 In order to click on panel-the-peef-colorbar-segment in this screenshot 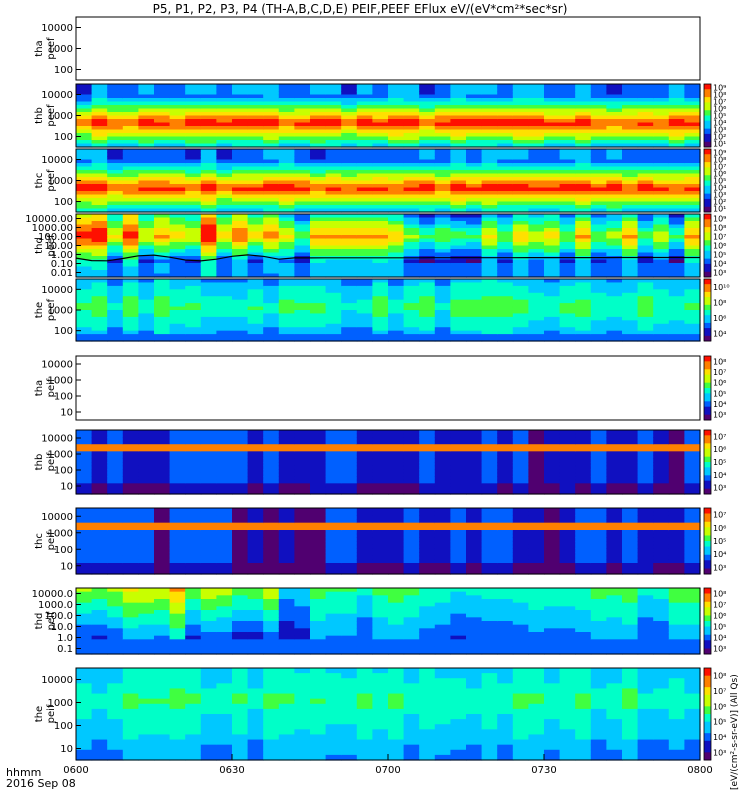, I will do `click(707, 337)`.